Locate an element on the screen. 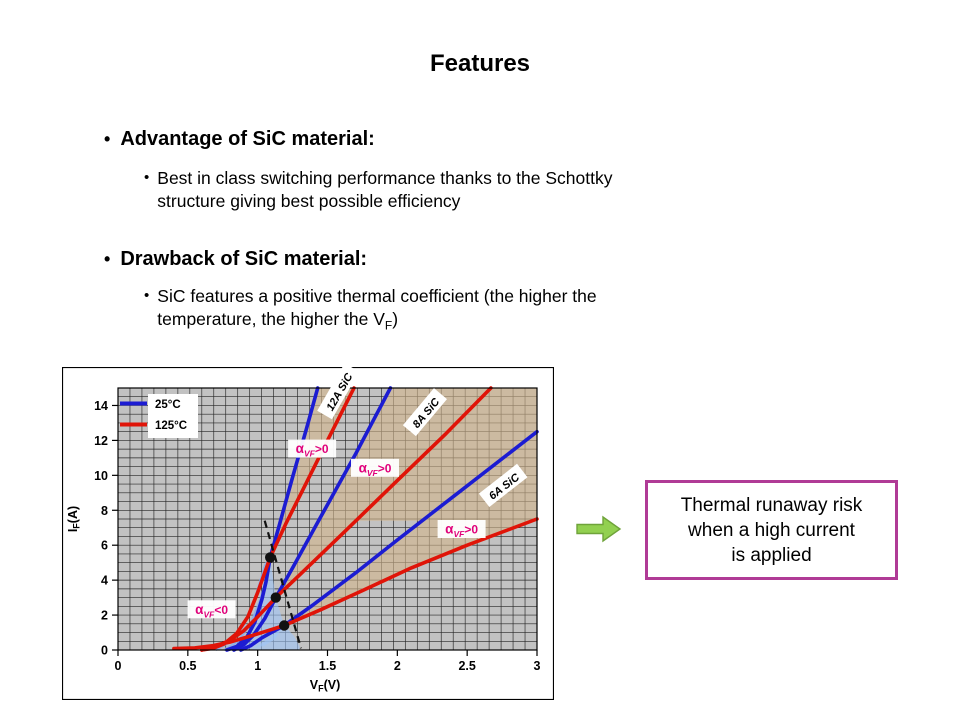 This screenshot has height=720, width=960. callout-line: Thermal runaway risk is located at coordinates (771, 505).